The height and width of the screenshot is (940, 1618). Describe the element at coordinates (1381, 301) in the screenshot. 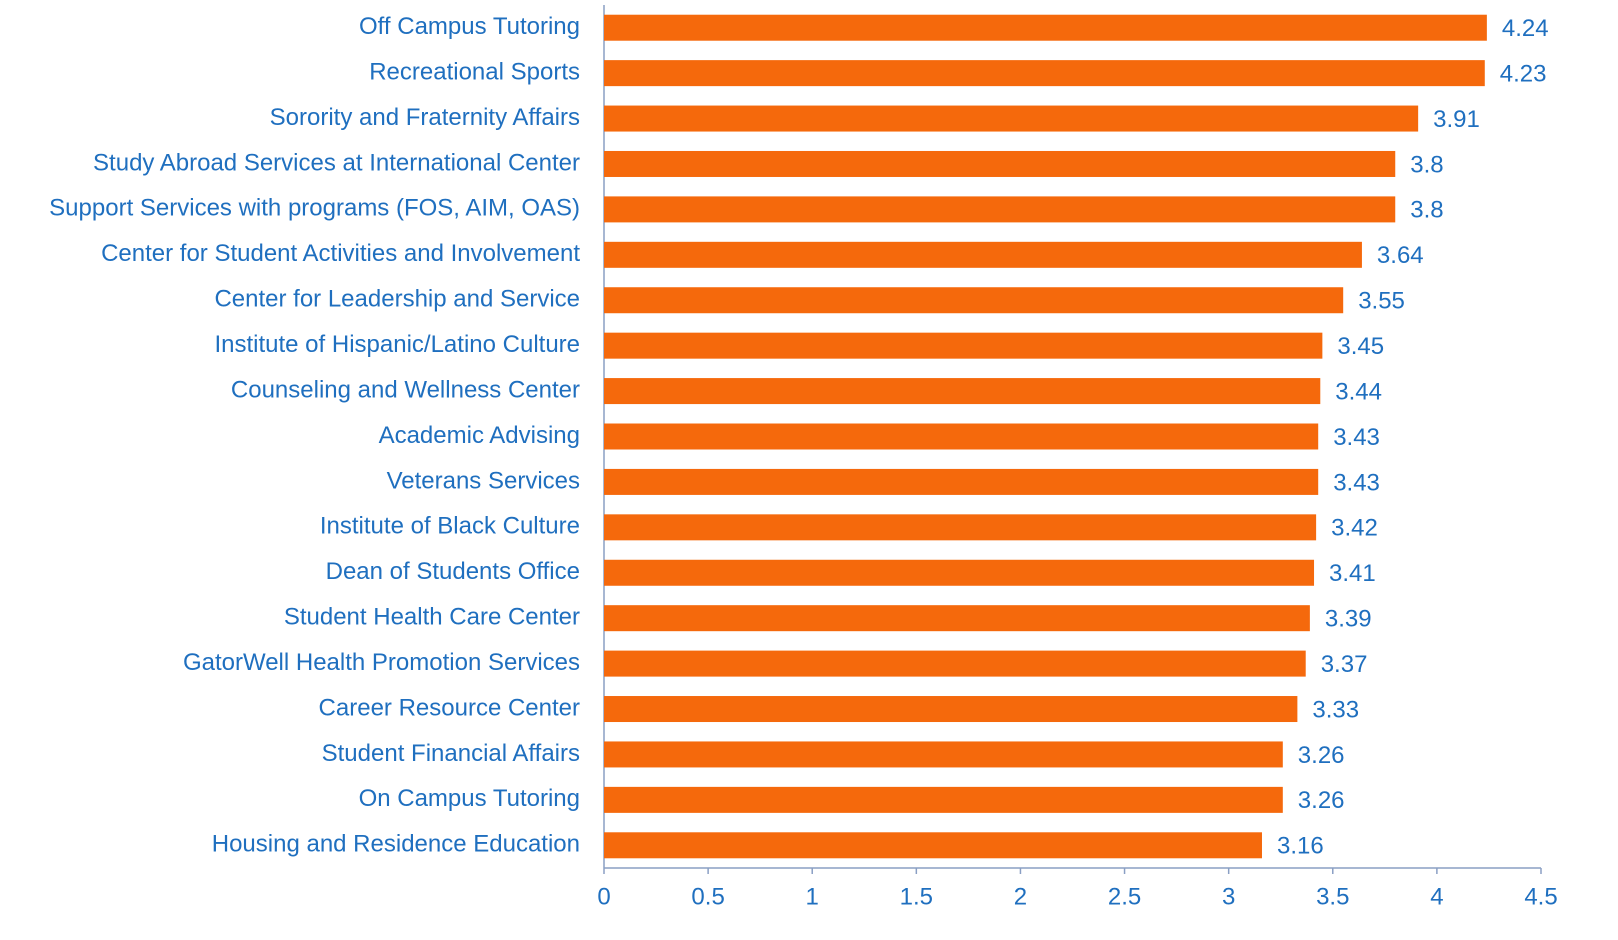

I see `data-label: 3.55` at that location.